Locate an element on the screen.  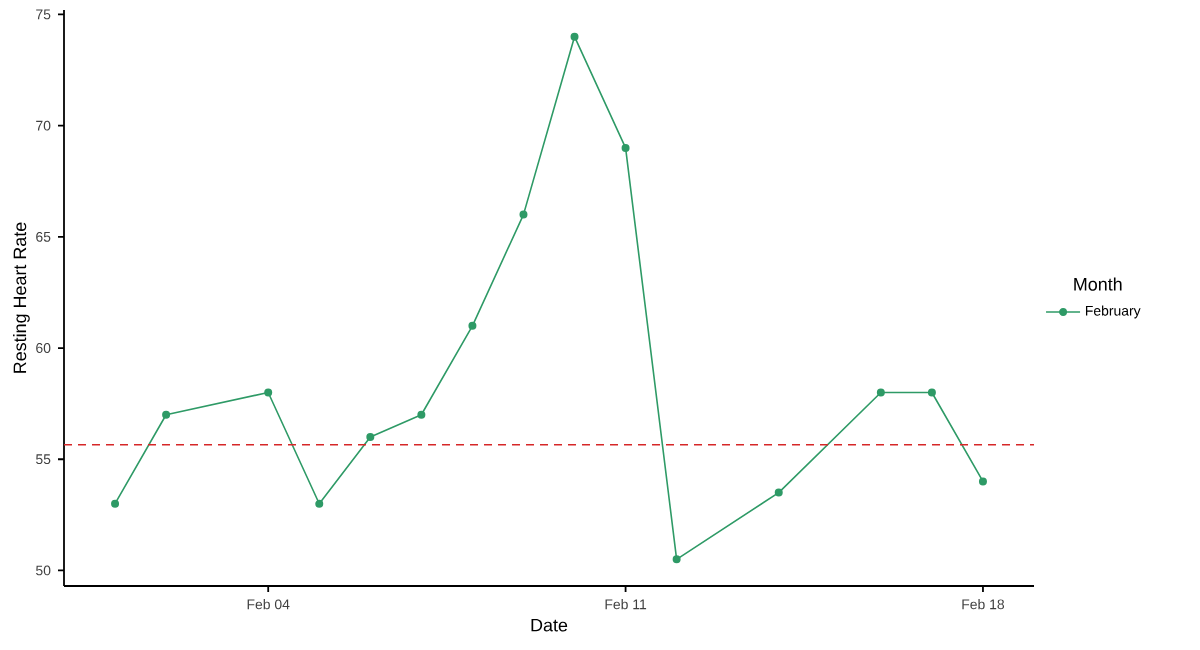
legend-title: Month is located at coordinates (1098, 284).